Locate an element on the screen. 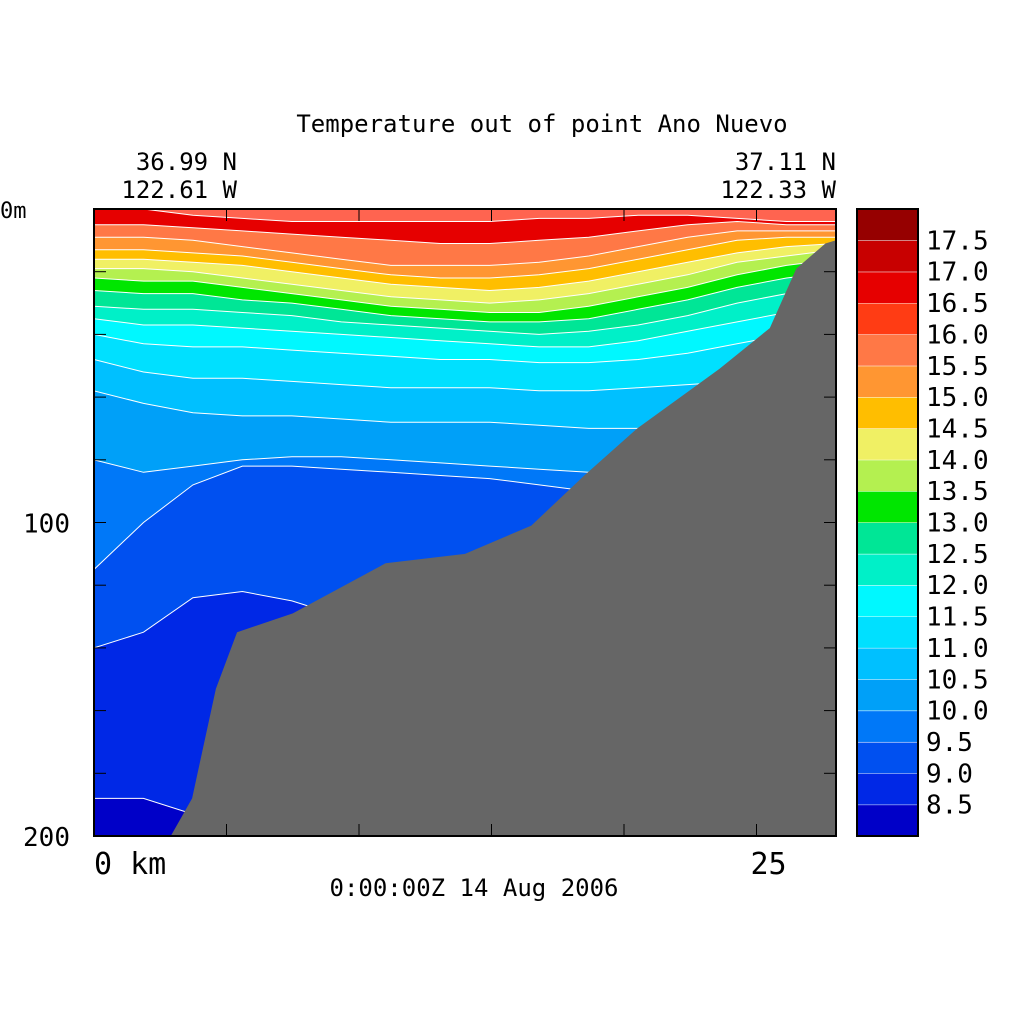 This screenshot has height=1024, width=1024. start-longitude: 122.61 W is located at coordinates (179, 190).